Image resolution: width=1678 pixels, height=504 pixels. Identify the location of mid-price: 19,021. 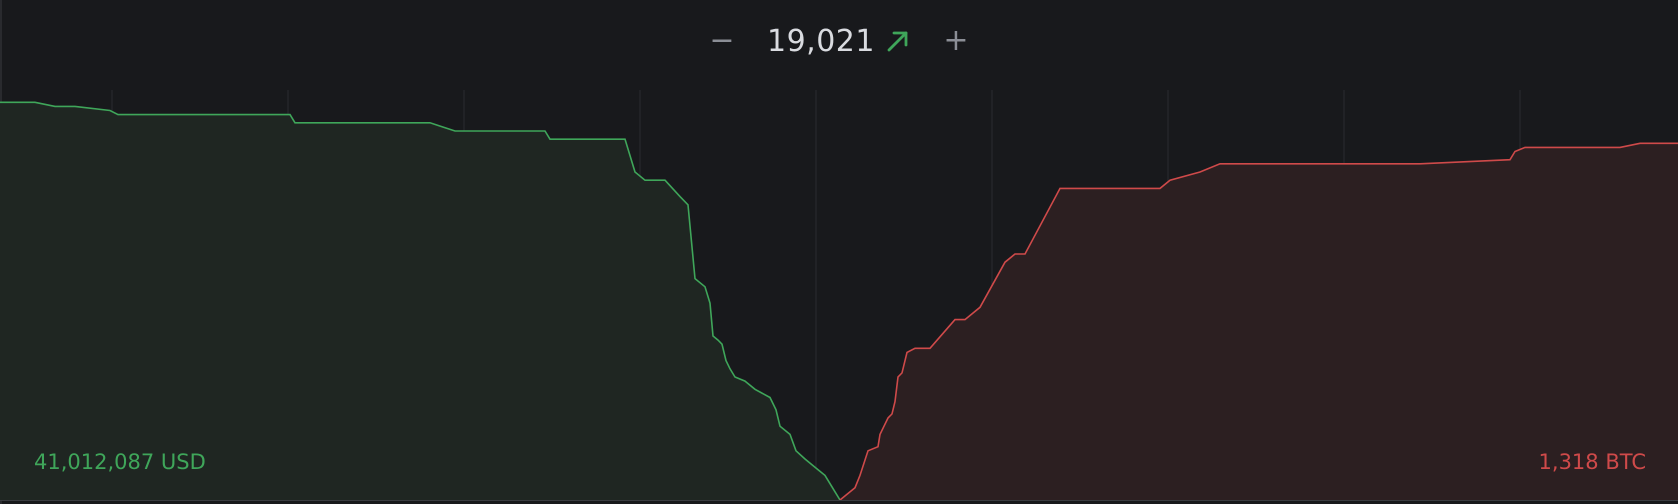
(821, 41).